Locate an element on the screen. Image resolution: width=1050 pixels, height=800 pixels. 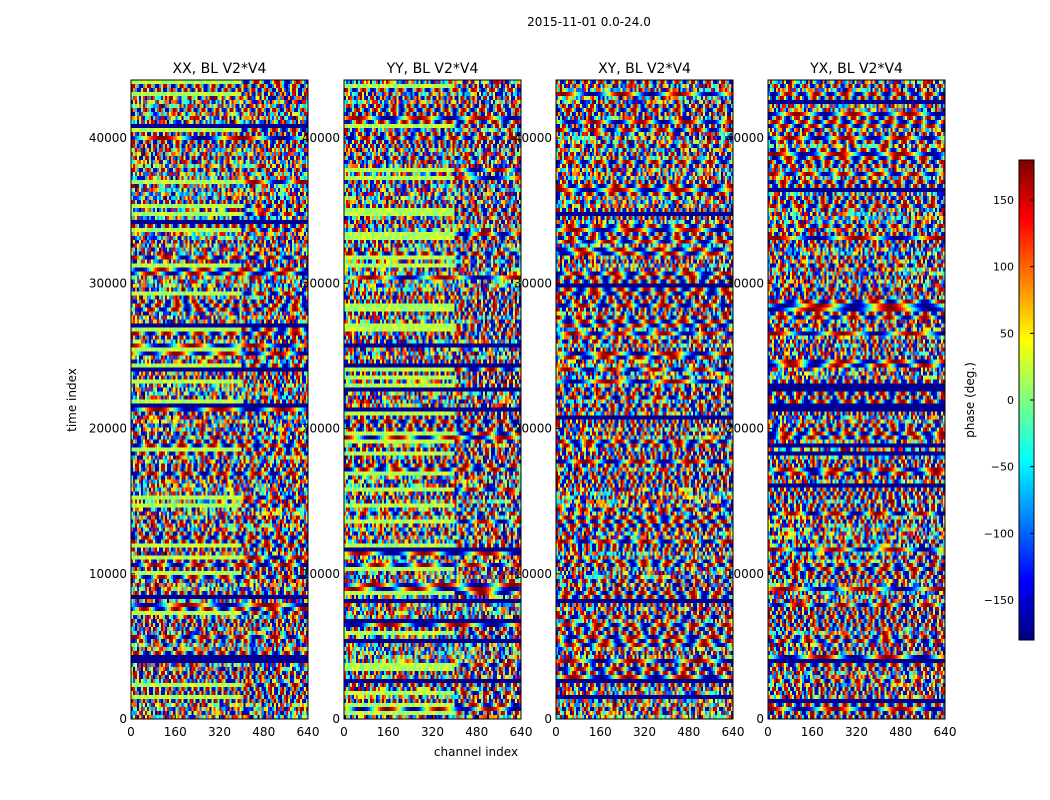
x-tick-label-xy-1: 160 is located at coordinates (600, 732).